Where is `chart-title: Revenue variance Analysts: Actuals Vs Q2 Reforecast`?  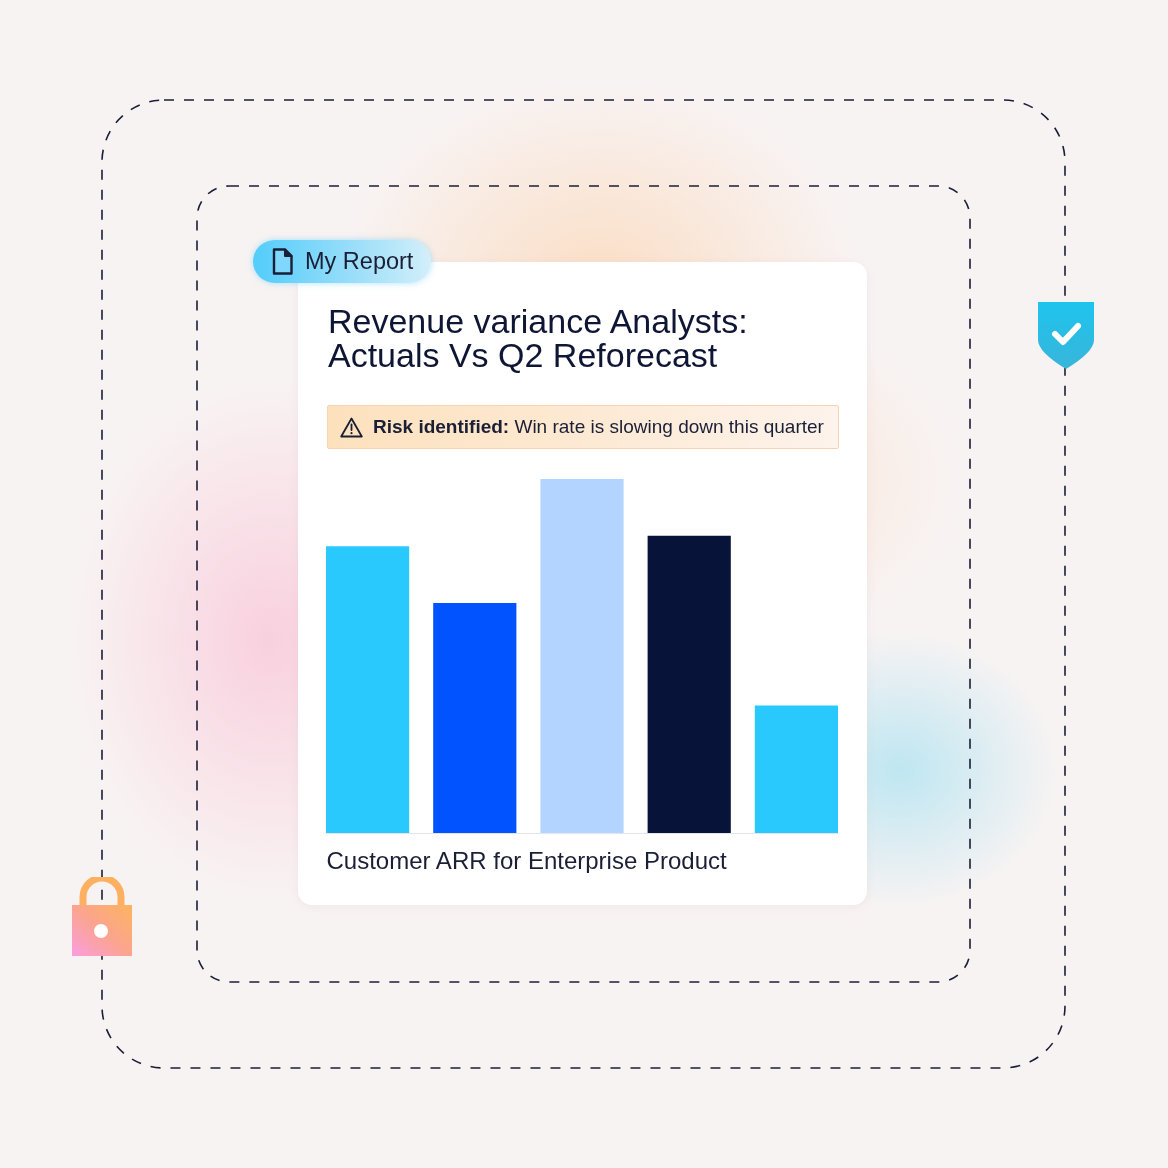
chart-title: Revenue variance Analysts: Actuals Vs Q2 Reforecast is located at coordinates (538, 338).